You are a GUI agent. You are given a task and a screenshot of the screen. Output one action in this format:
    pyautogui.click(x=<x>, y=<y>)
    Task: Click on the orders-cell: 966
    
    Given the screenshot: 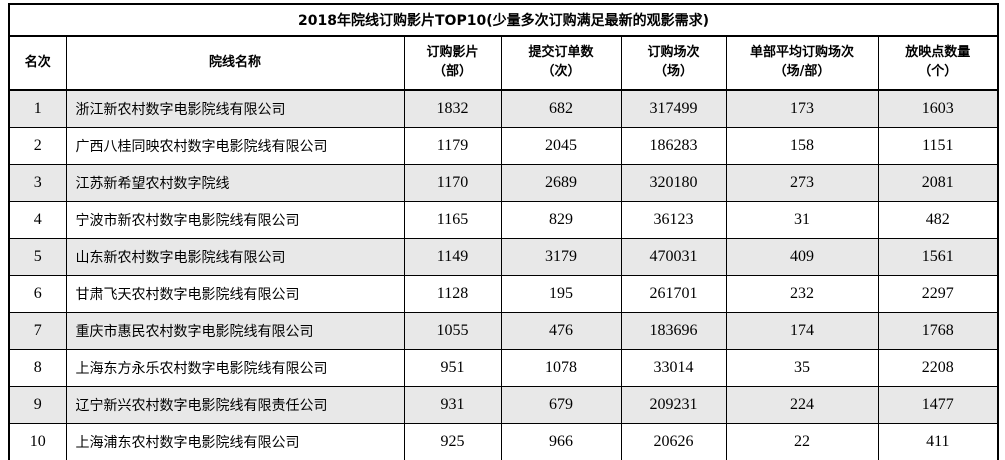 What is the action you would take?
    pyautogui.click(x=561, y=441)
    